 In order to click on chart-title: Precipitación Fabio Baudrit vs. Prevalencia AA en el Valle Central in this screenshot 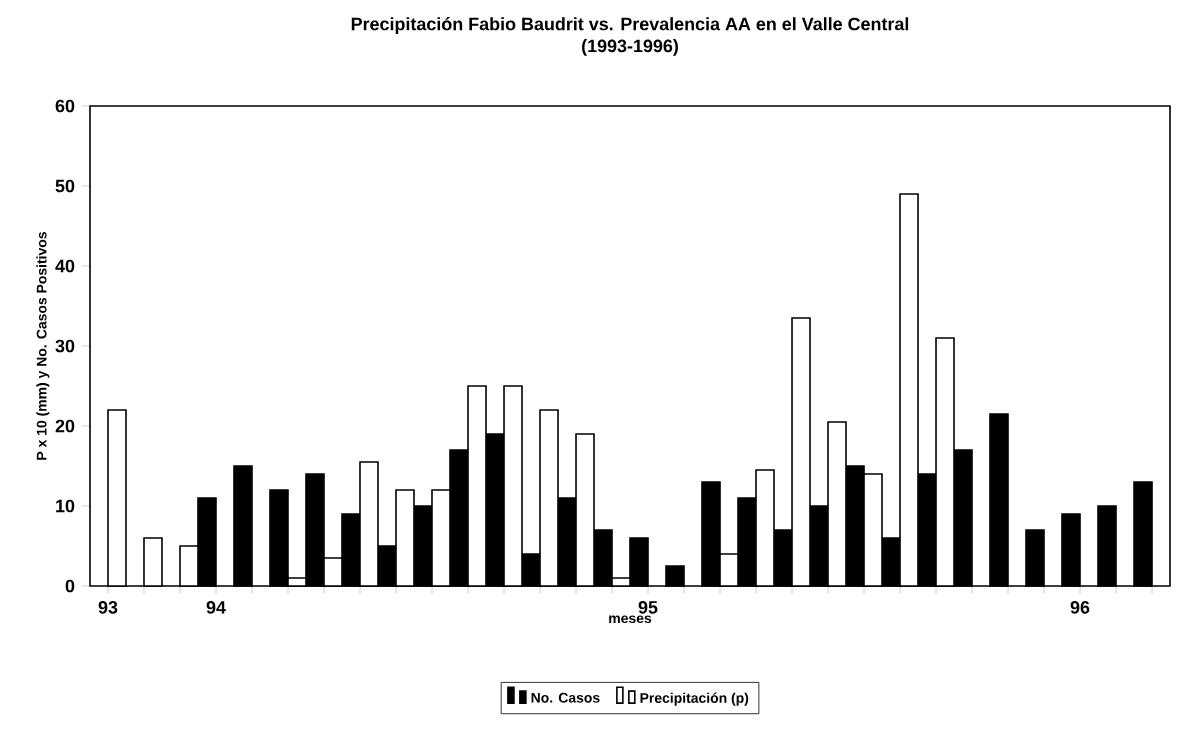, I will do `click(630, 25)`.